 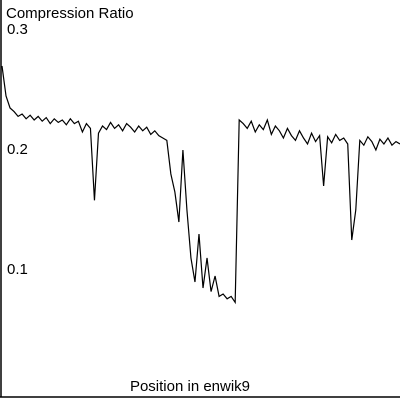 I want to click on chart-title: Compression Ratio, so click(x=70, y=13).